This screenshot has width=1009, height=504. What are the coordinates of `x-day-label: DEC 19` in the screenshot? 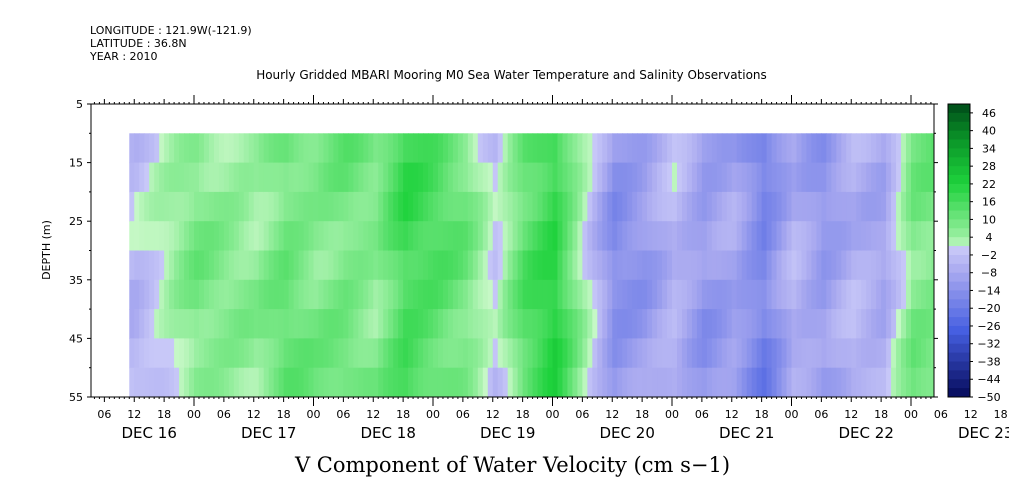 It's located at (507, 433).